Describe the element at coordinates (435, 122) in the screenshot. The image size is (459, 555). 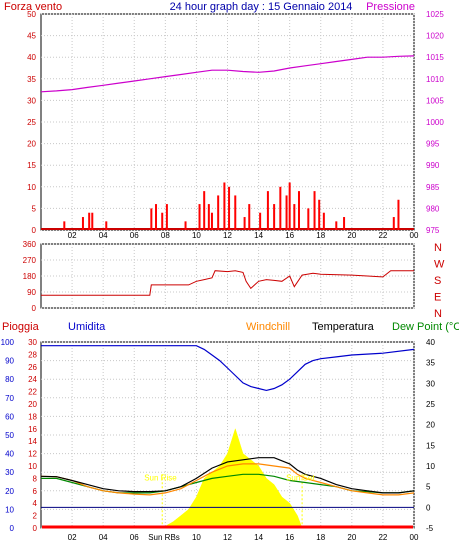
I see `panel1-pressure-axis: 975 980 985 990 995 1000 1005 1010 1015 1020 1025` at that location.